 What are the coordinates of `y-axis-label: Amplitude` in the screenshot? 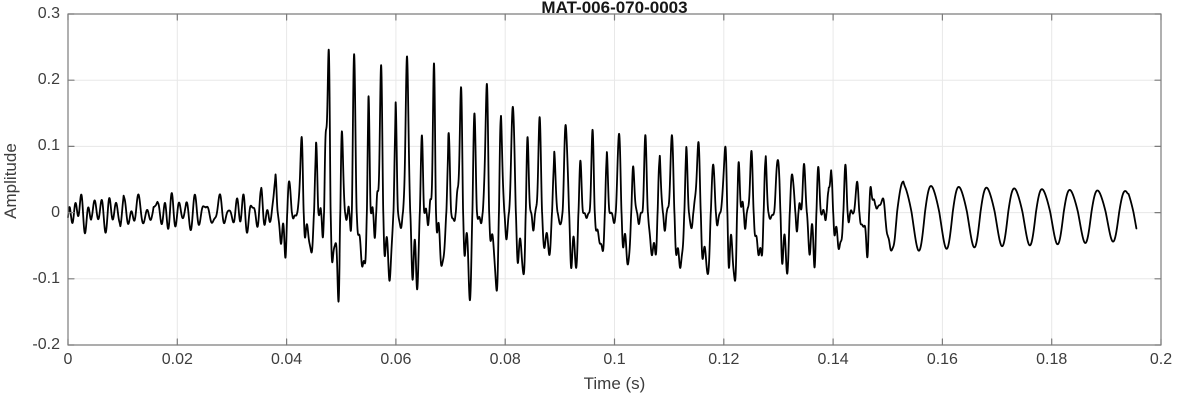 It's located at (10, 181).